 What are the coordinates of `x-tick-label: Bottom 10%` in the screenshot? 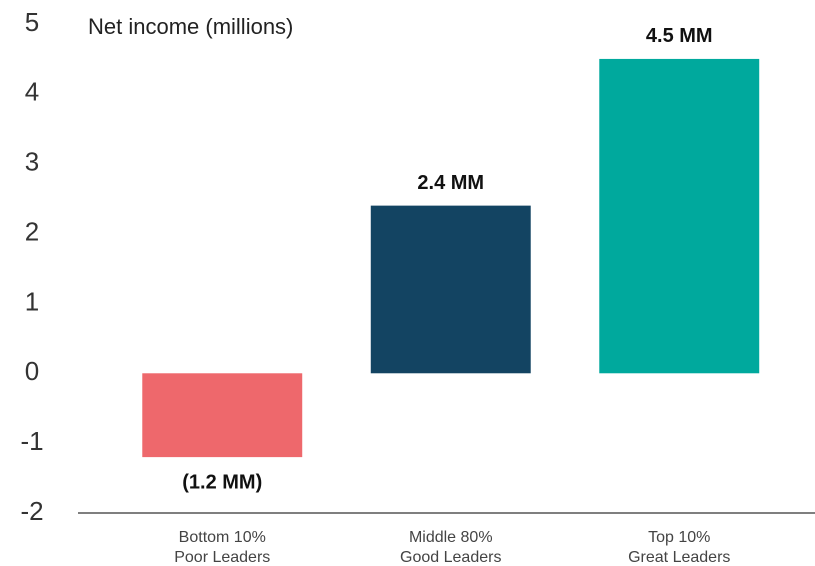 It's located at (222, 537).